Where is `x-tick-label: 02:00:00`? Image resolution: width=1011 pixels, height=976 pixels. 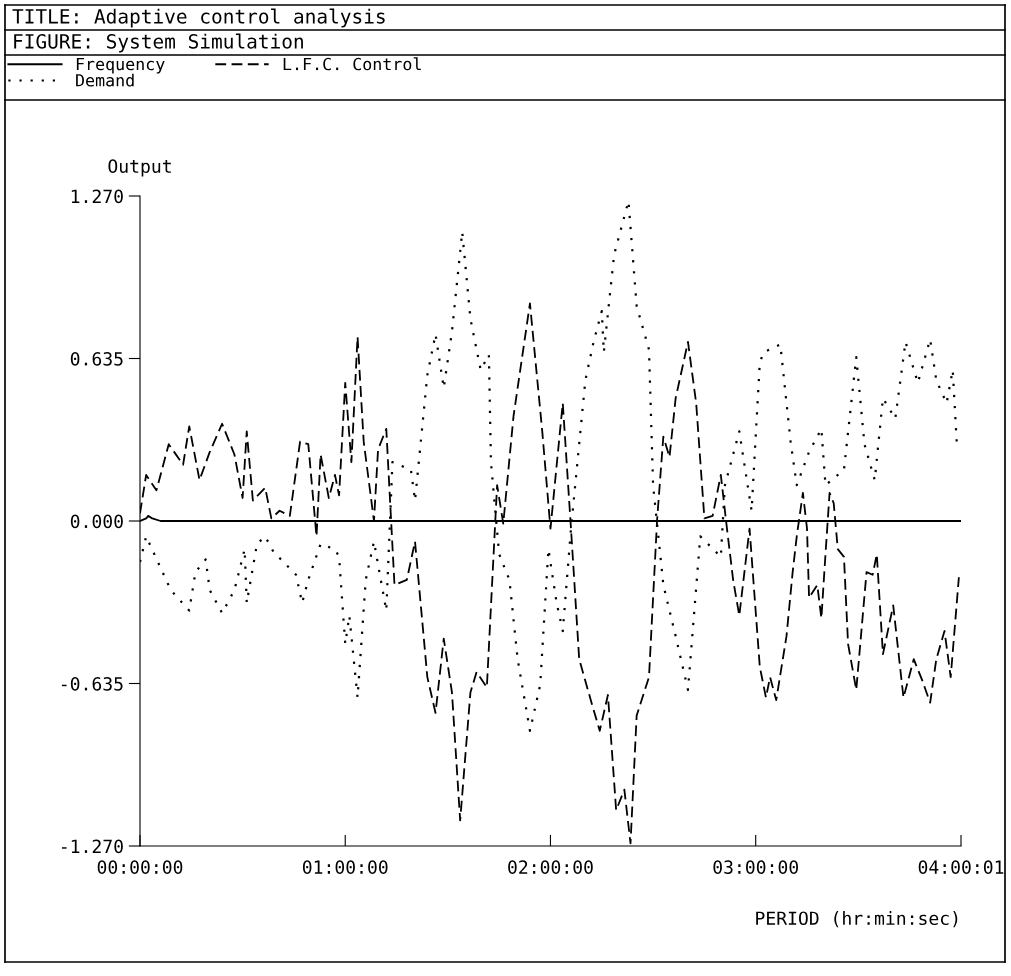
x-tick-label: 02:00:00 is located at coordinates (550, 867).